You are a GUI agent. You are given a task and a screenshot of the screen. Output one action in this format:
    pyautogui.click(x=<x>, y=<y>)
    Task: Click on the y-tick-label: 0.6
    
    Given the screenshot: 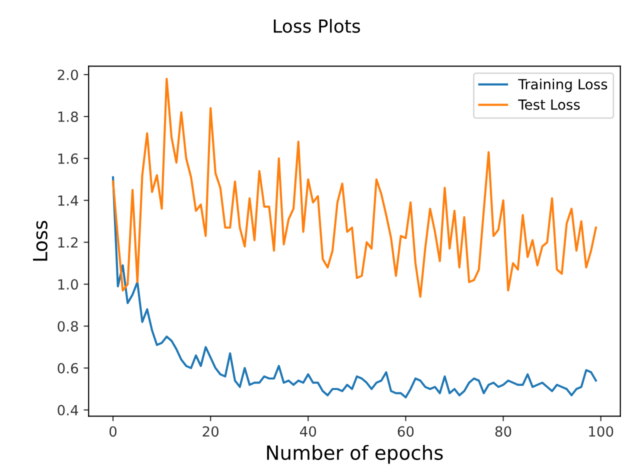 What is the action you would take?
    pyautogui.click(x=68, y=368)
    